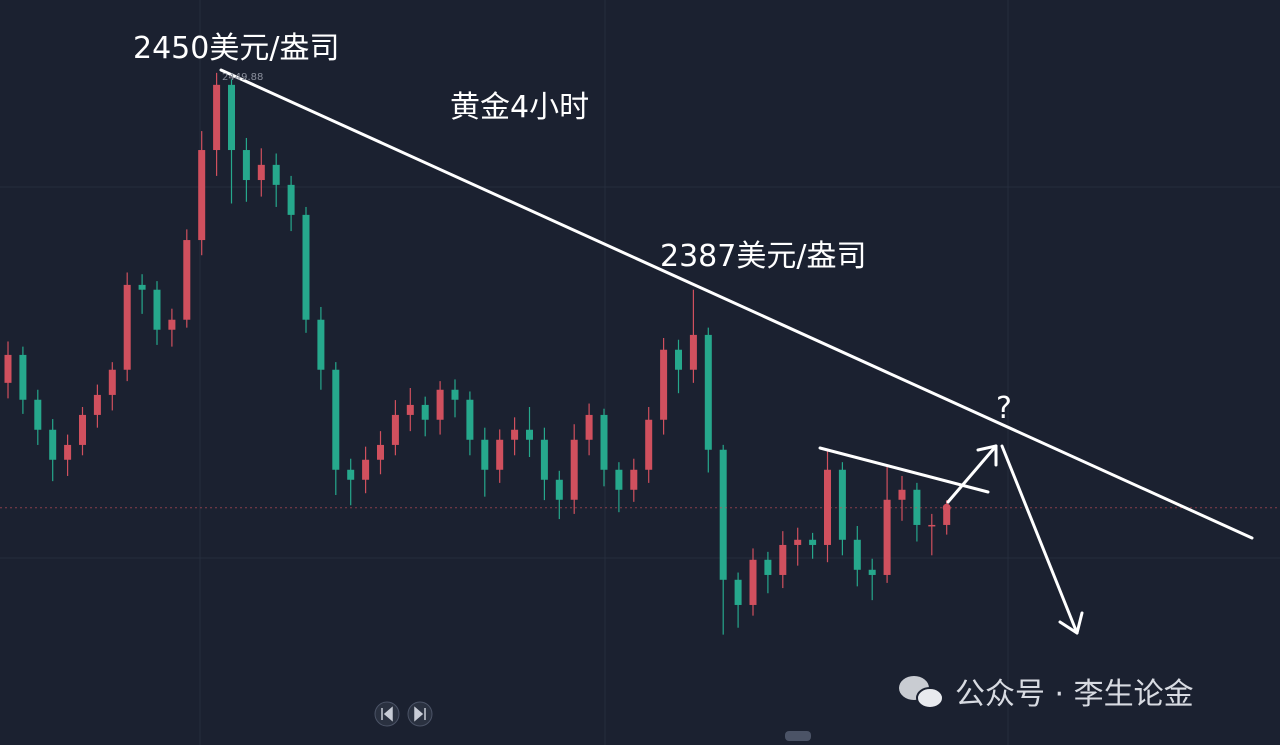 The height and width of the screenshot is (745, 1280). What do you see at coordinates (242, 77) in the screenshot?
I see `high-label: 2449.88` at bounding box center [242, 77].